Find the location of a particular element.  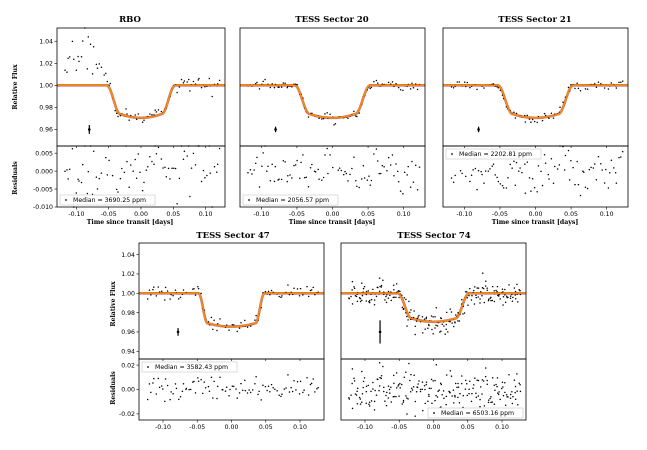

model-curve-shadow is located at coordinates (332, 102).